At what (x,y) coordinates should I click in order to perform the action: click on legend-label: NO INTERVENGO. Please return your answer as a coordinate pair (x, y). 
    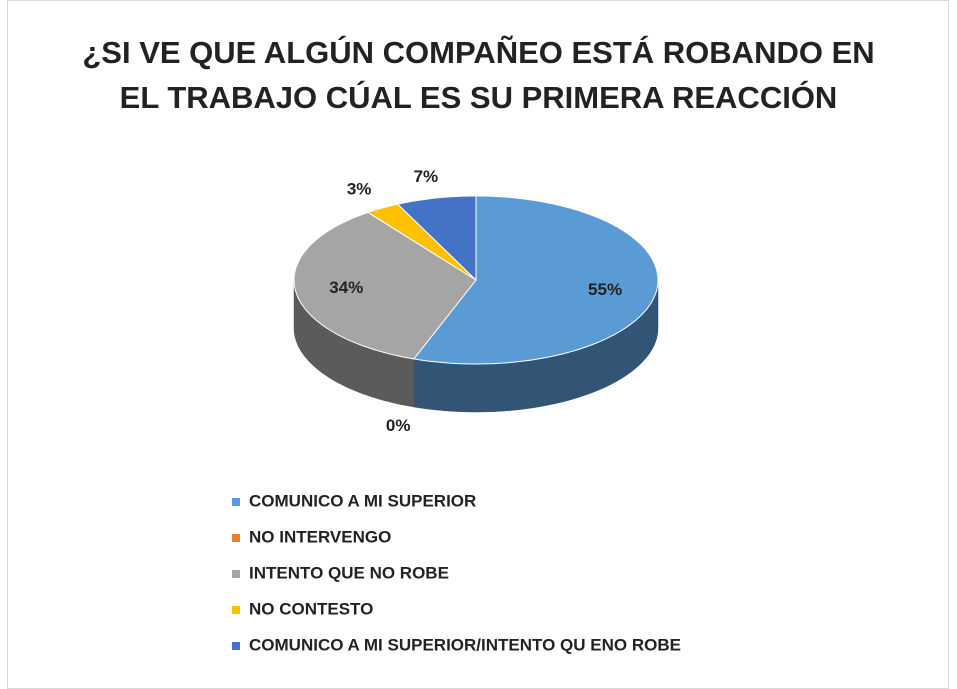
    Looking at the image, I should click on (320, 536).